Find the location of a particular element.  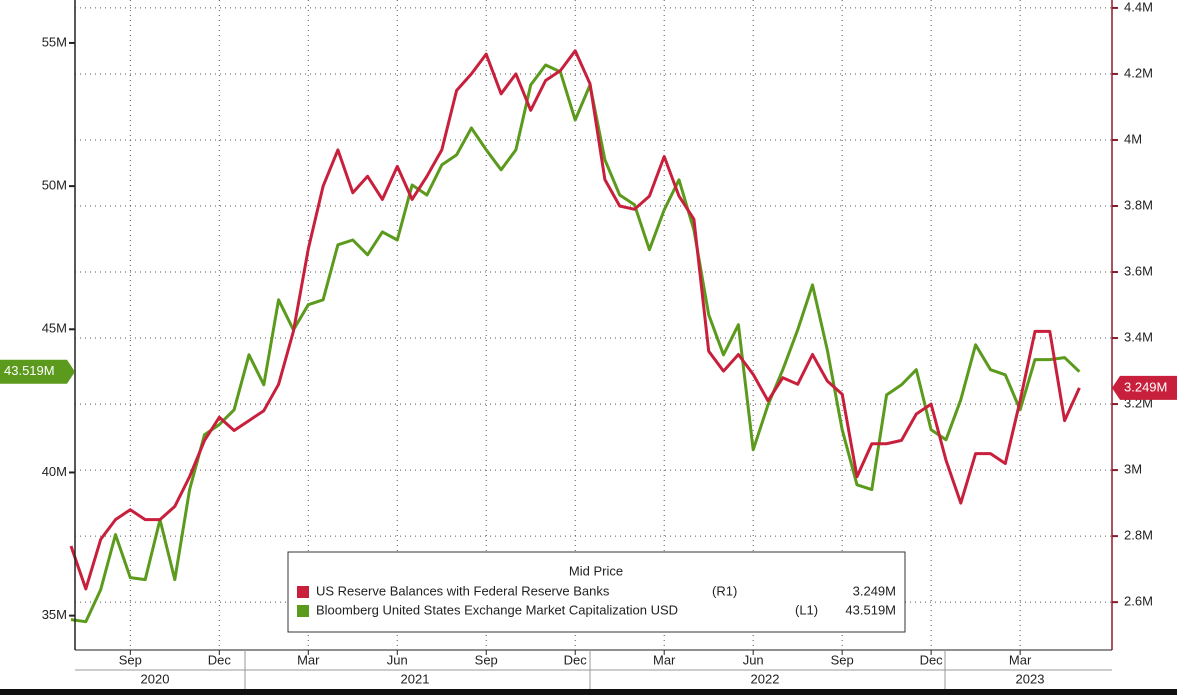

legend-last-value: 43.519M is located at coordinates (870, 609).